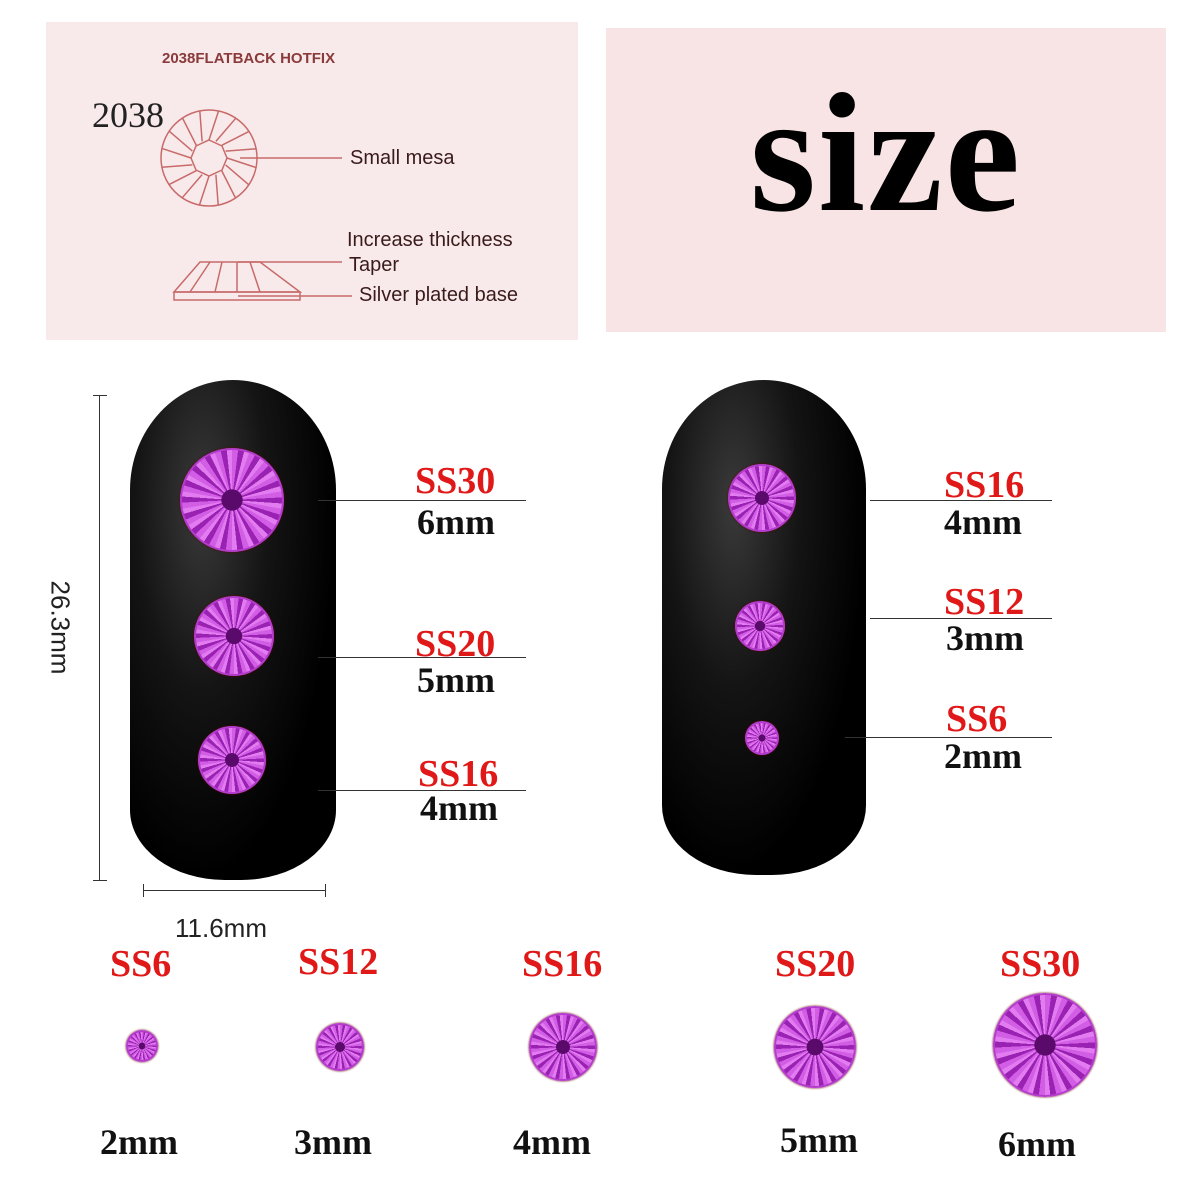  Describe the element at coordinates (552, 1142) in the screenshot. I see `chart-mm: 4mm` at that location.